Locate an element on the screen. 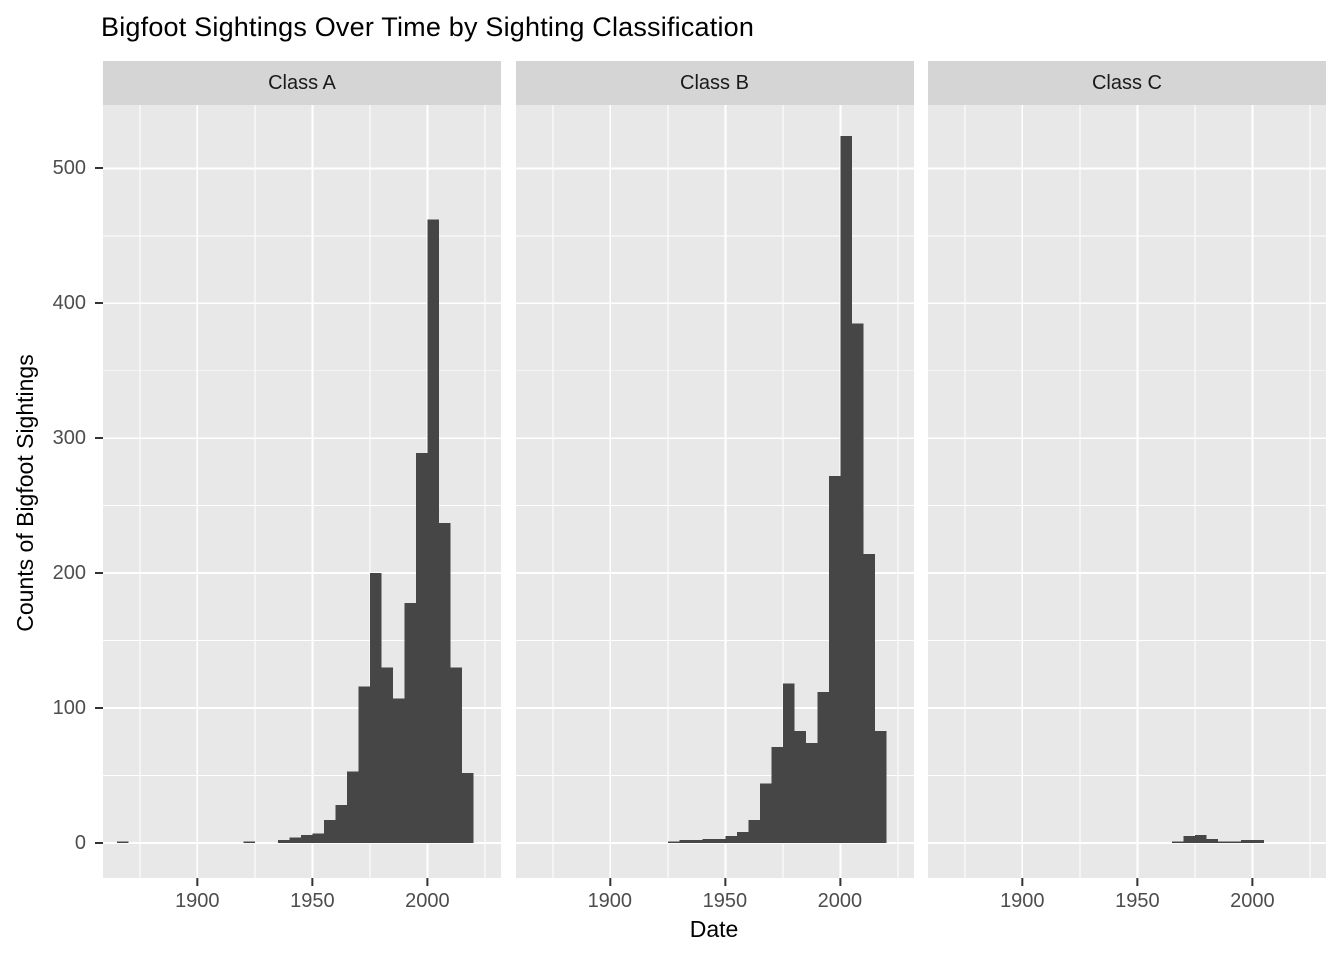 This screenshot has width=1344, height=960. facet-strip-label: Class B is located at coordinates (714, 82).